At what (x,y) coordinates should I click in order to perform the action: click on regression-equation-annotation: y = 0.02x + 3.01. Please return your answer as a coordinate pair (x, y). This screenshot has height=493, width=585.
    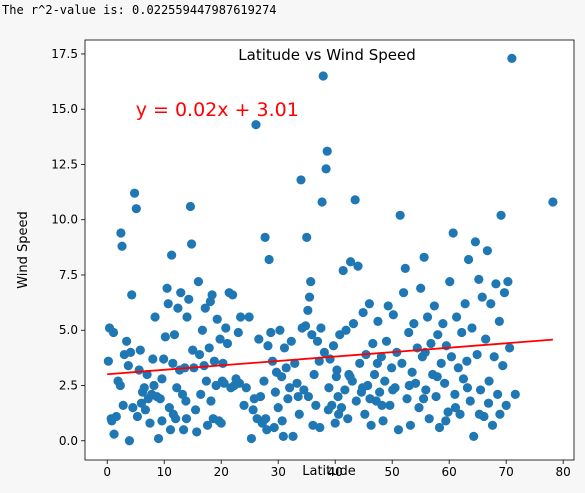
    Looking at the image, I should click on (217, 110).